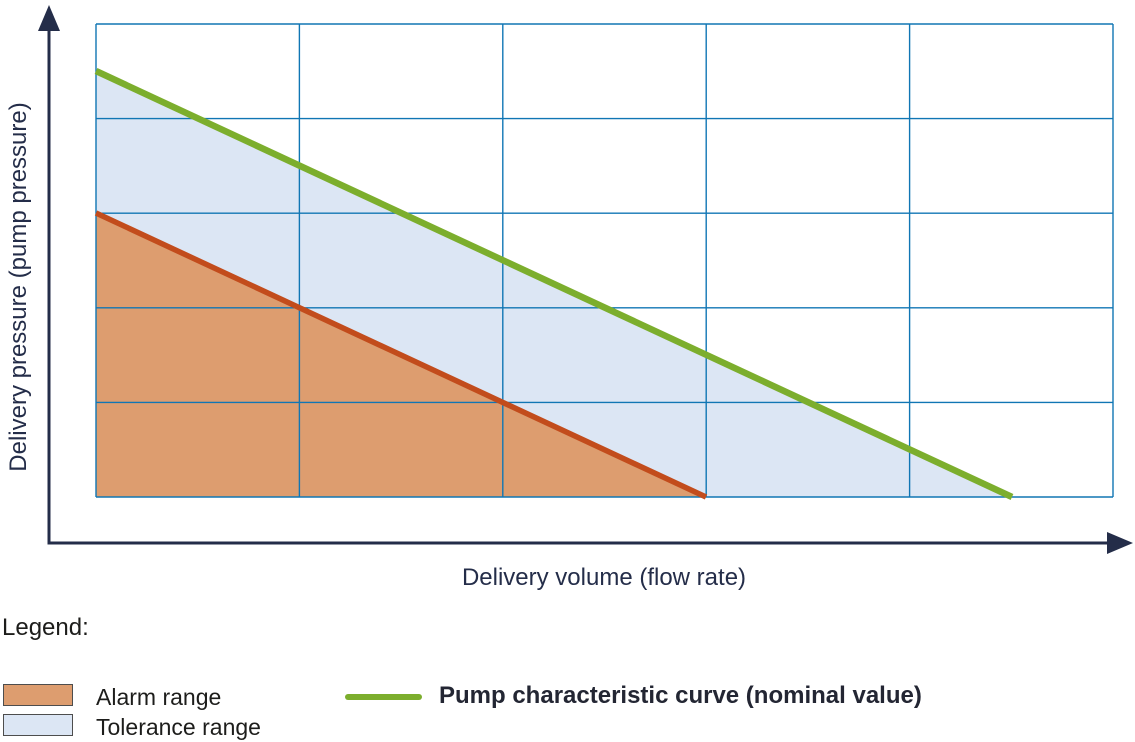 The height and width of the screenshot is (742, 1135). I want to click on tolerance-range-legend-label: Tolerance range, so click(178, 727).